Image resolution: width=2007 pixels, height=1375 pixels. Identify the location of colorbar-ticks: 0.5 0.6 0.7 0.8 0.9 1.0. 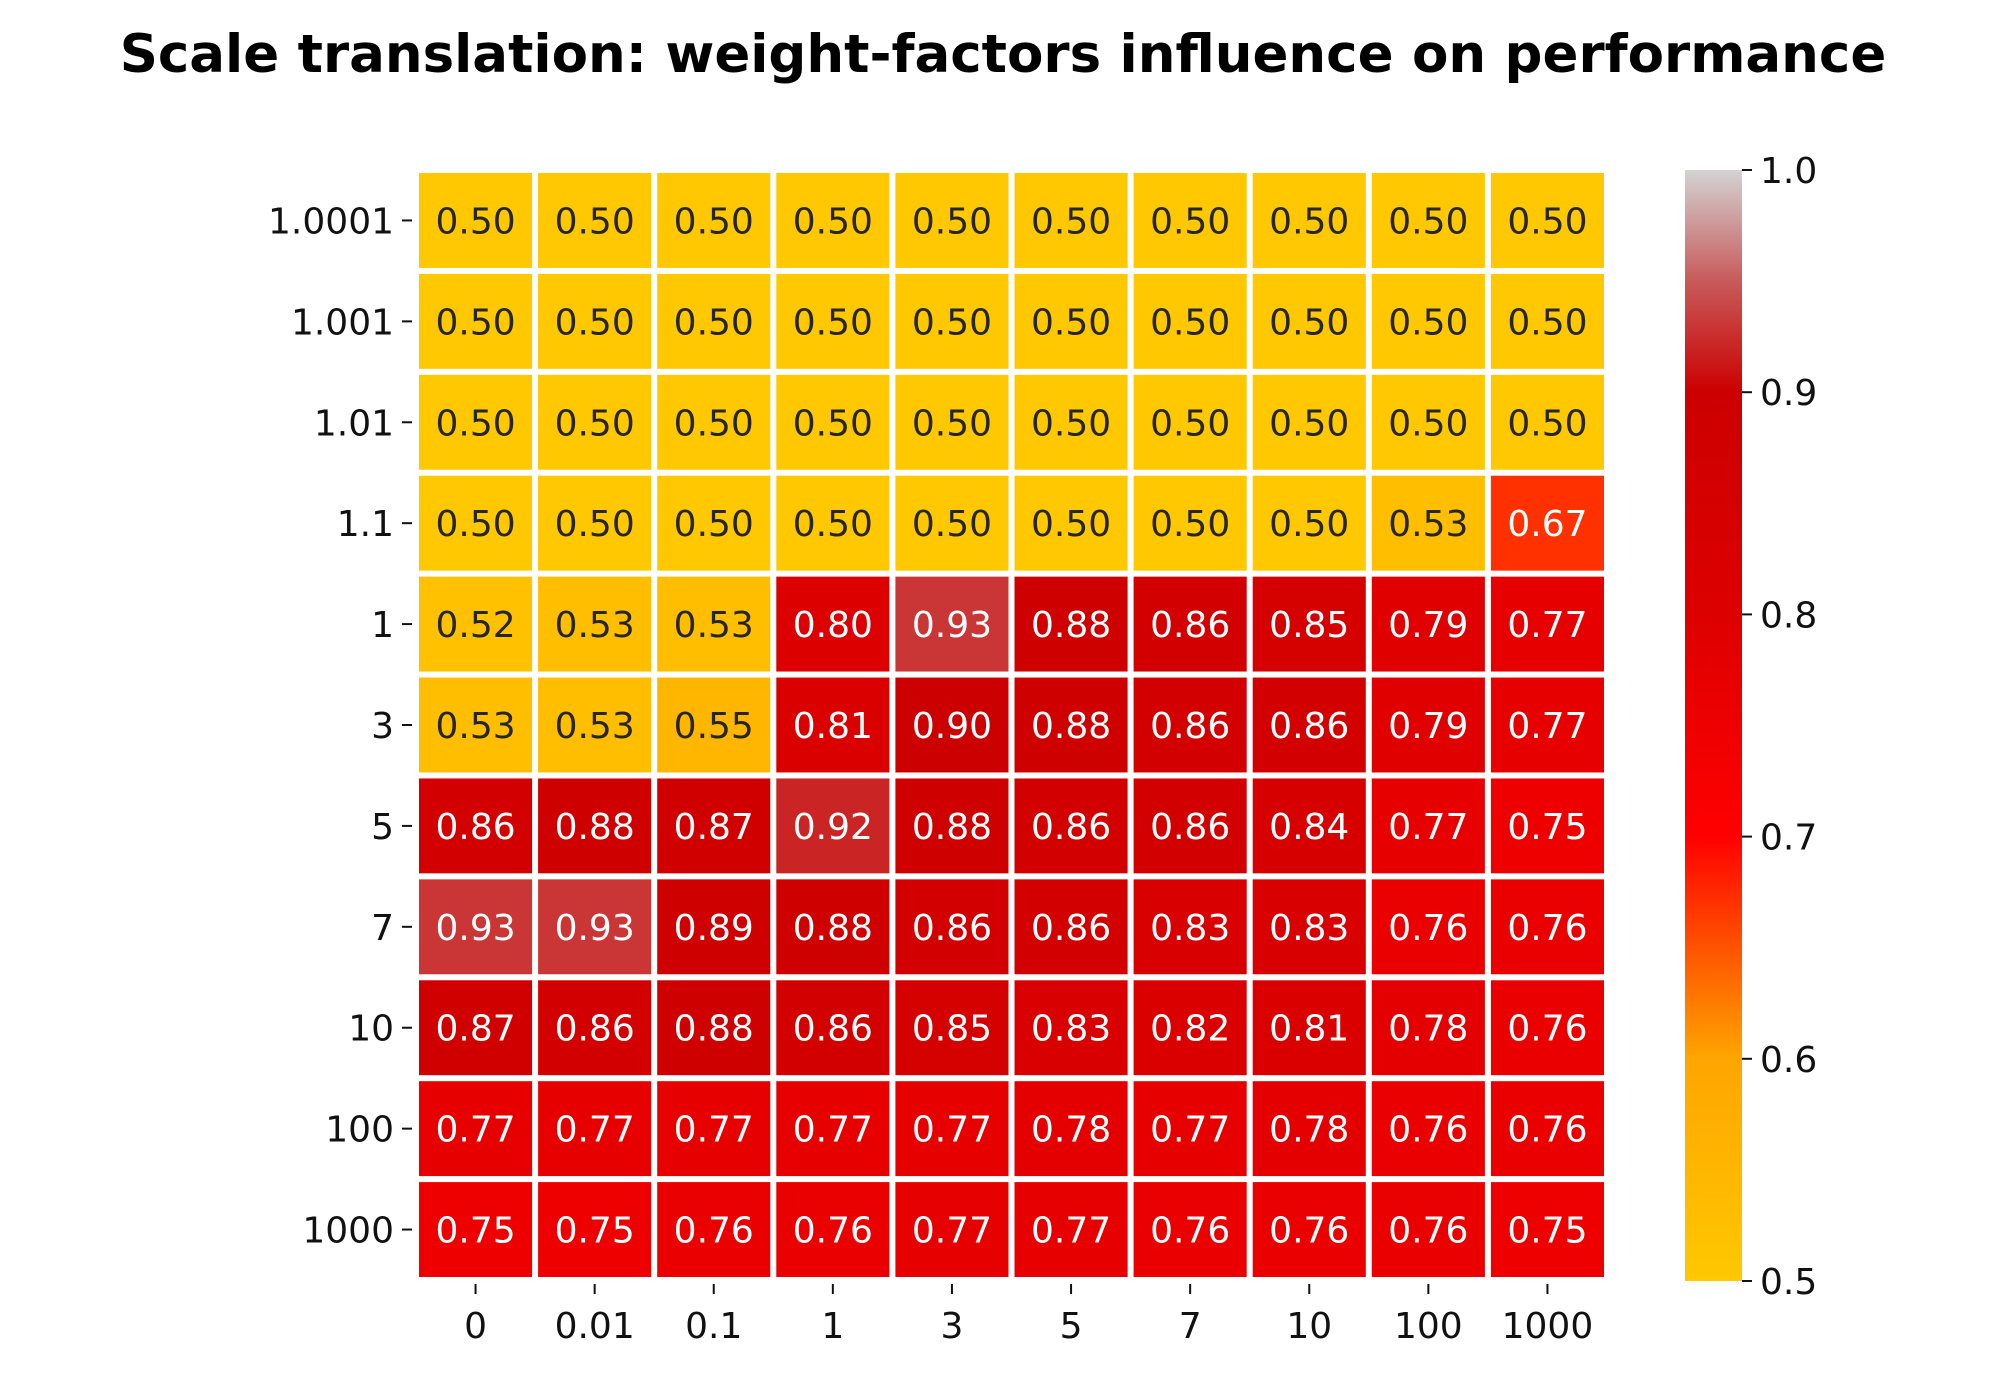
(1779, 727).